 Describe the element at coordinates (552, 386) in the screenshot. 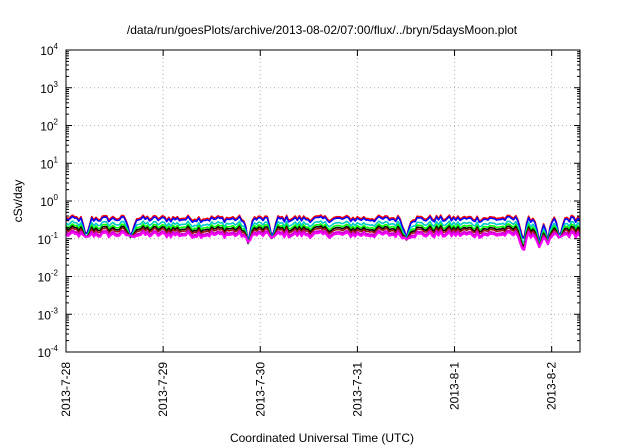

I see `x-tick-label: 2013-8-2` at that location.